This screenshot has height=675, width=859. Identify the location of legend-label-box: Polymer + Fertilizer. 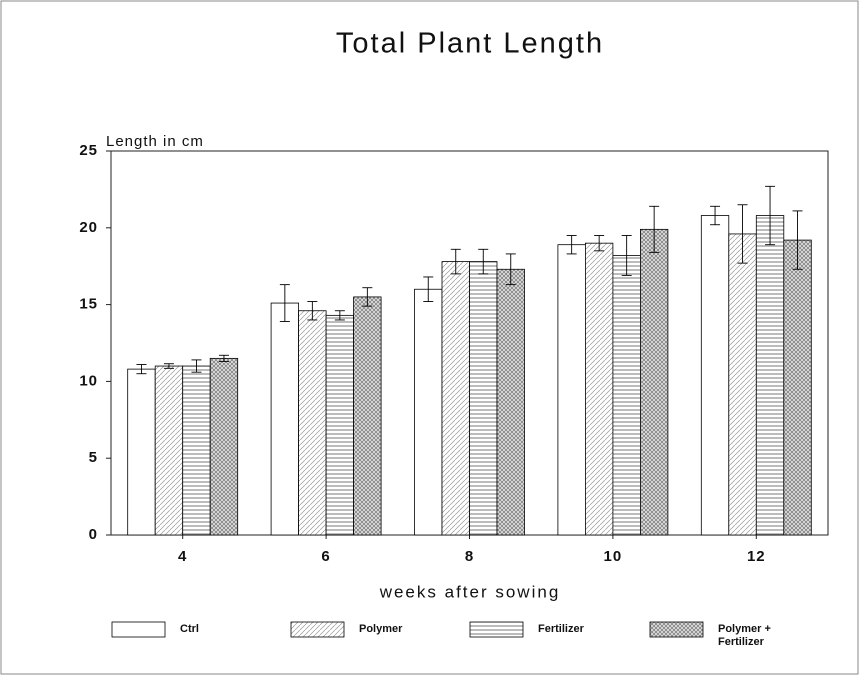
(744, 635).